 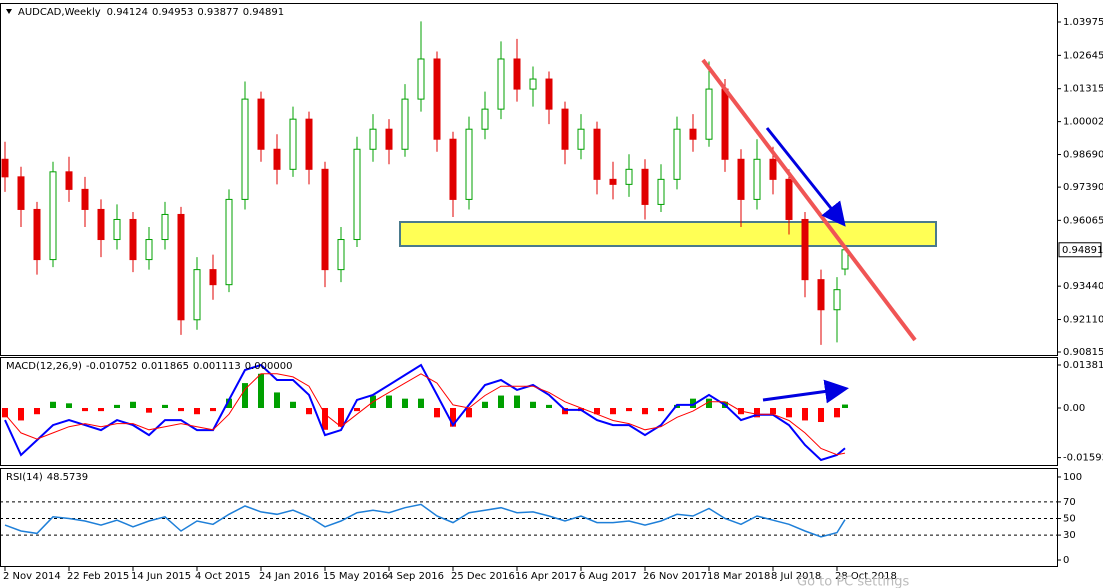 What do you see at coordinates (1083, 122) in the screenshot?
I see `y-tick-label: 1.00002` at bounding box center [1083, 122].